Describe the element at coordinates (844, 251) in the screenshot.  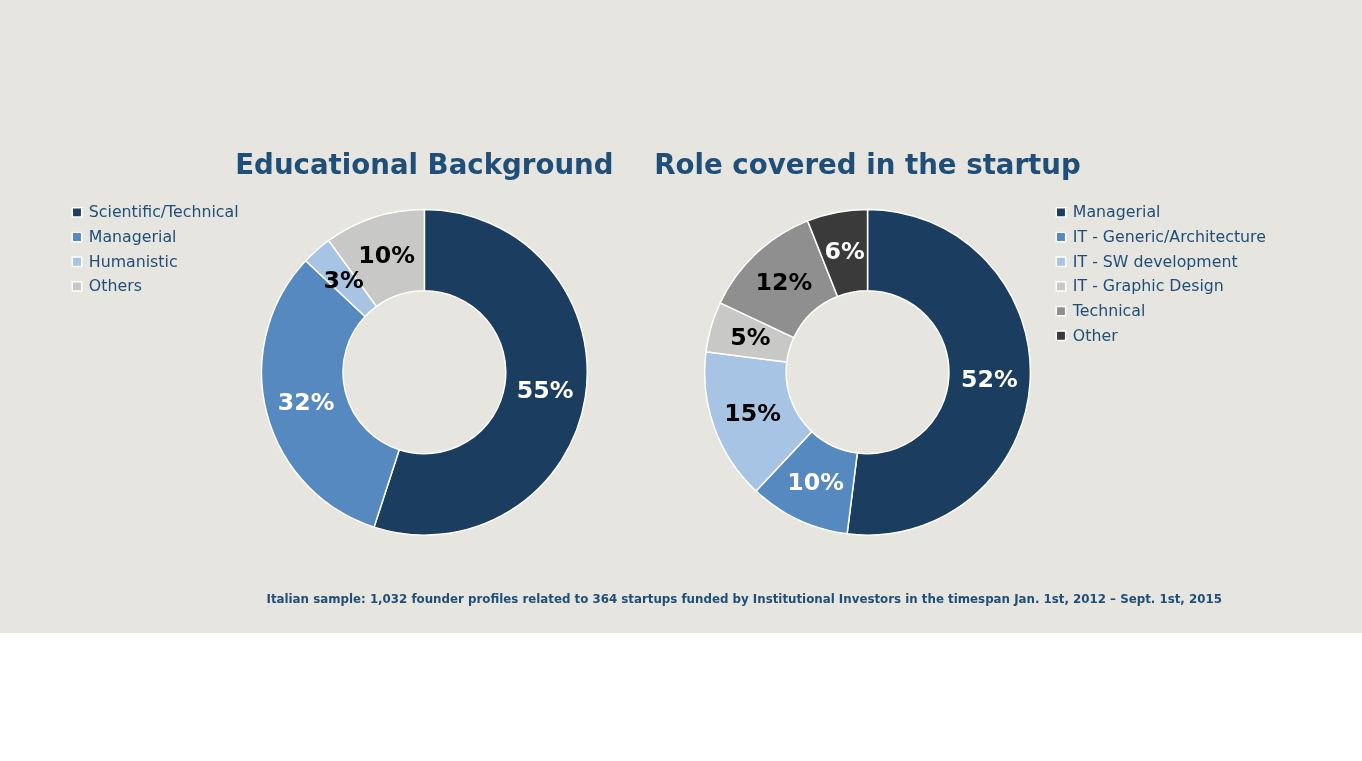
I see `data-label: 6%` at that location.